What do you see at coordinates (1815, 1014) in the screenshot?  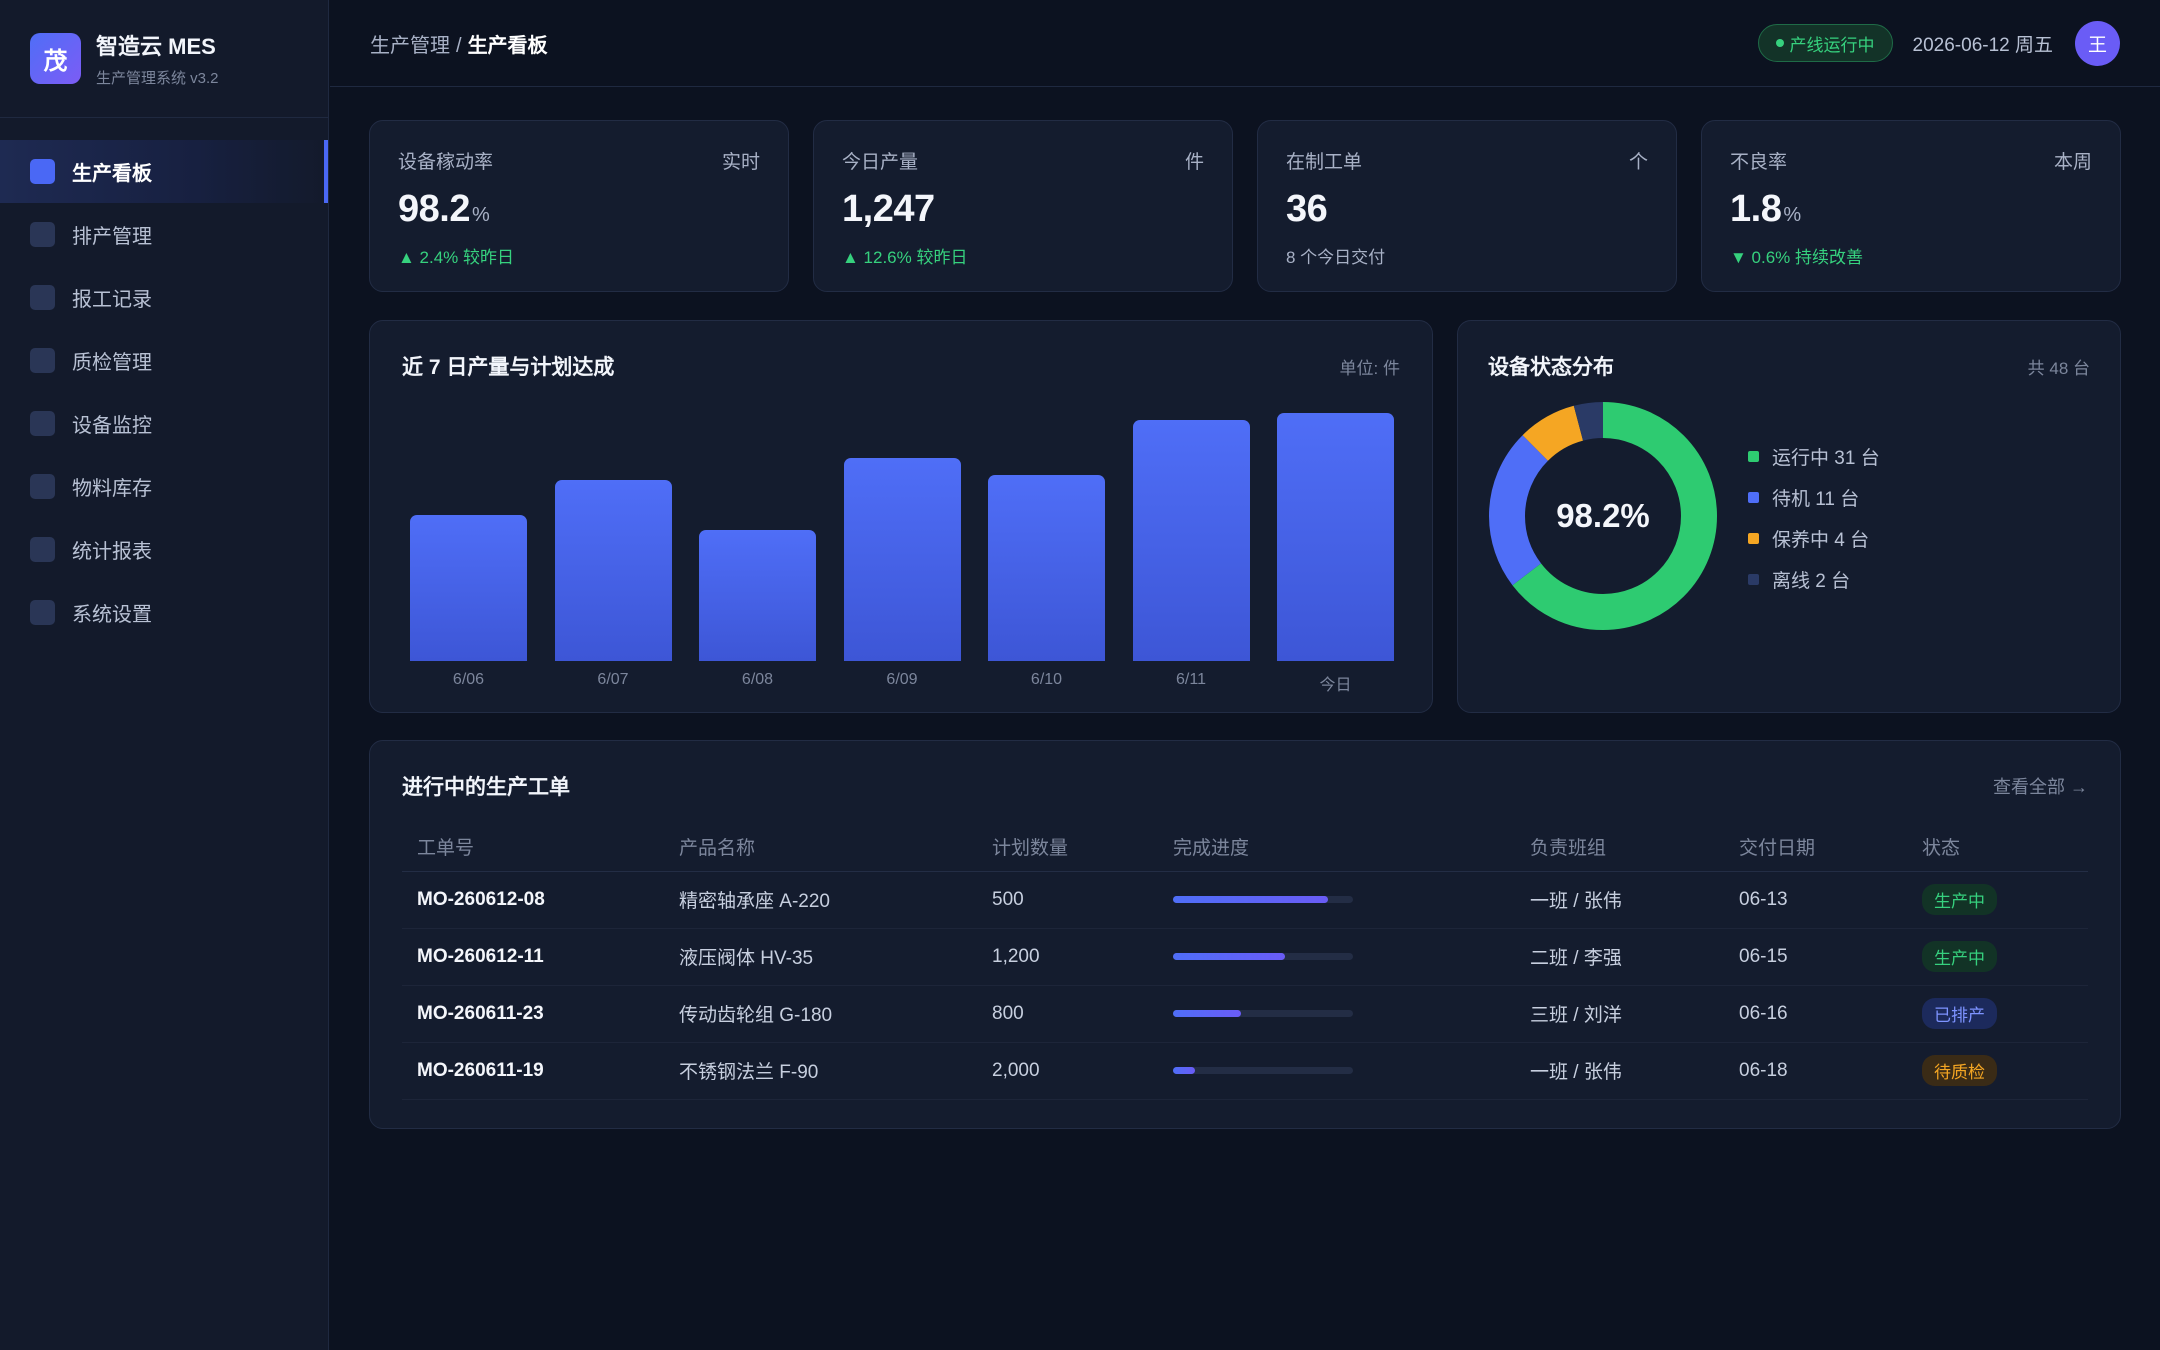 I see `due-date: 06-16` at bounding box center [1815, 1014].